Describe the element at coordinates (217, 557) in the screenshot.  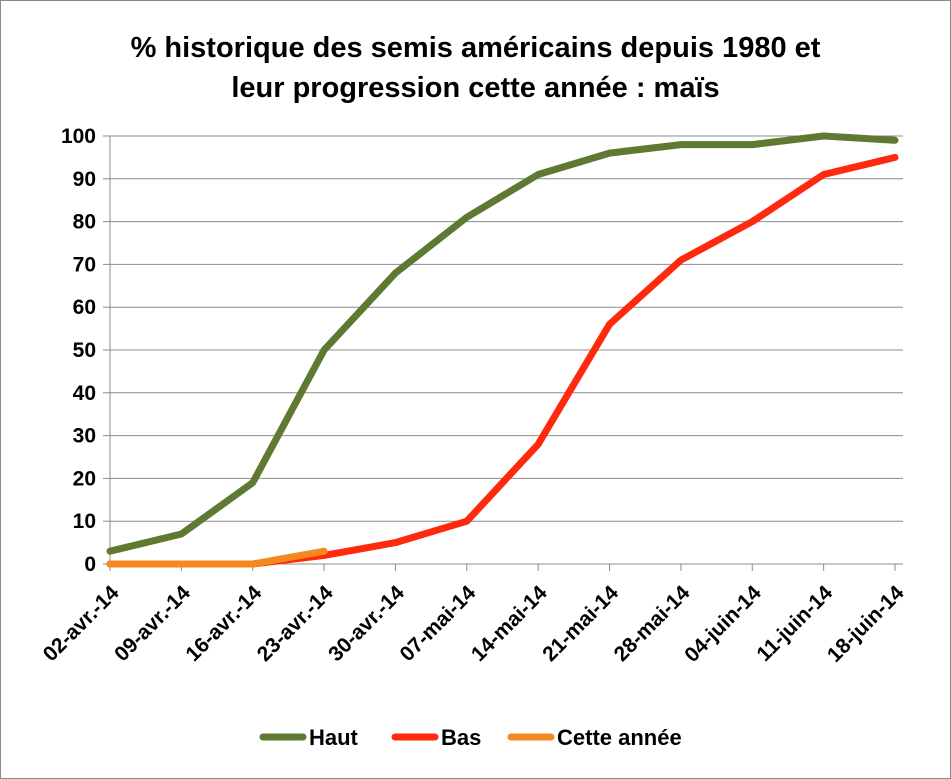
I see `series-line-cette-ann-e` at that location.